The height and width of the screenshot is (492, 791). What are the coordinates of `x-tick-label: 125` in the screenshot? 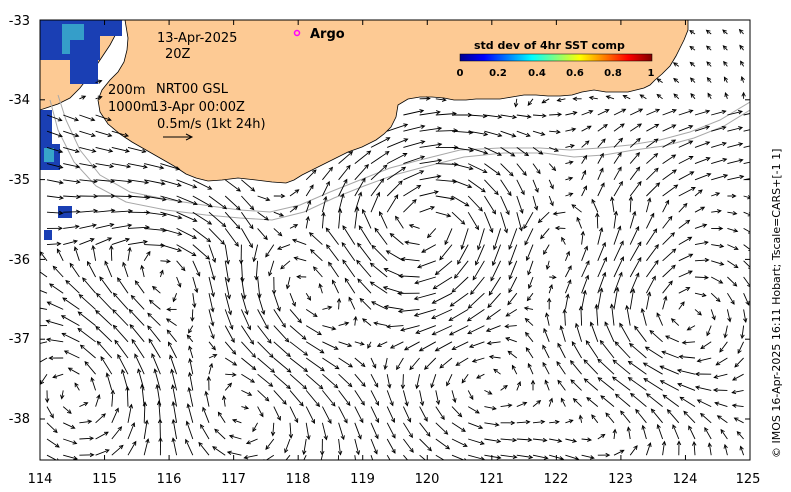 It's located at (748, 479).